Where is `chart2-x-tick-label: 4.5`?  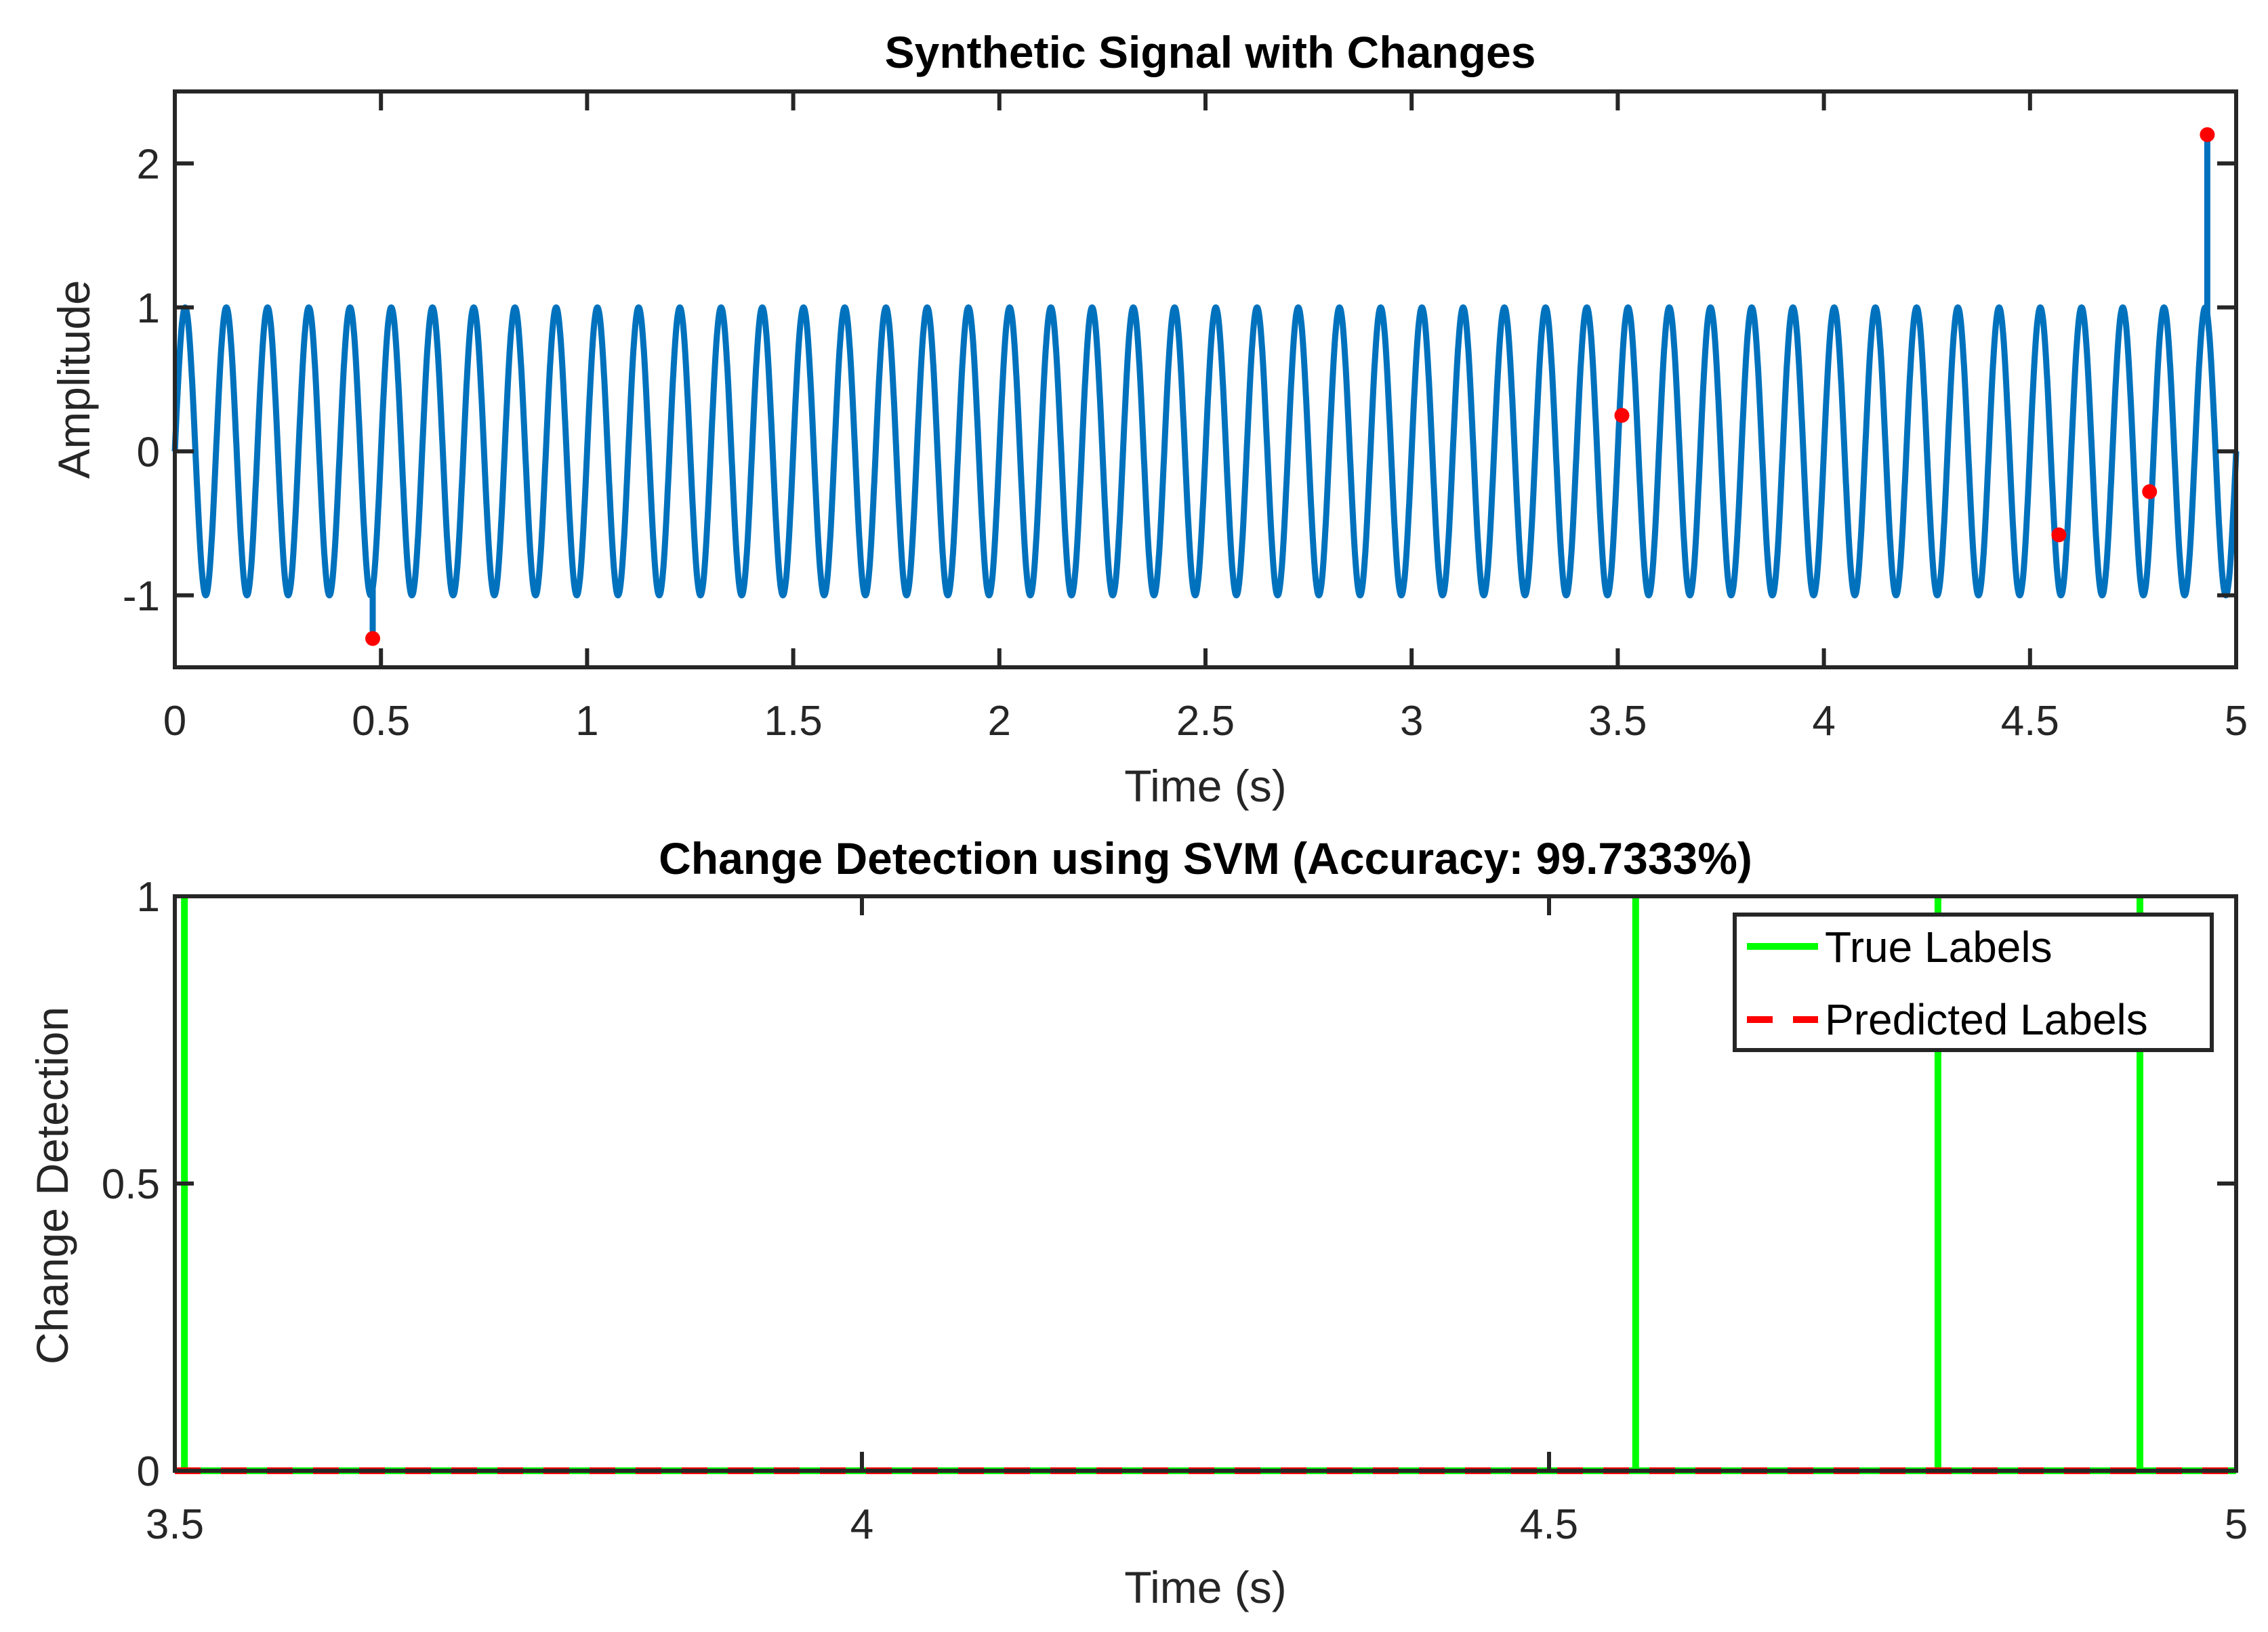 chart2-x-tick-label: 4.5 is located at coordinates (1549, 1524).